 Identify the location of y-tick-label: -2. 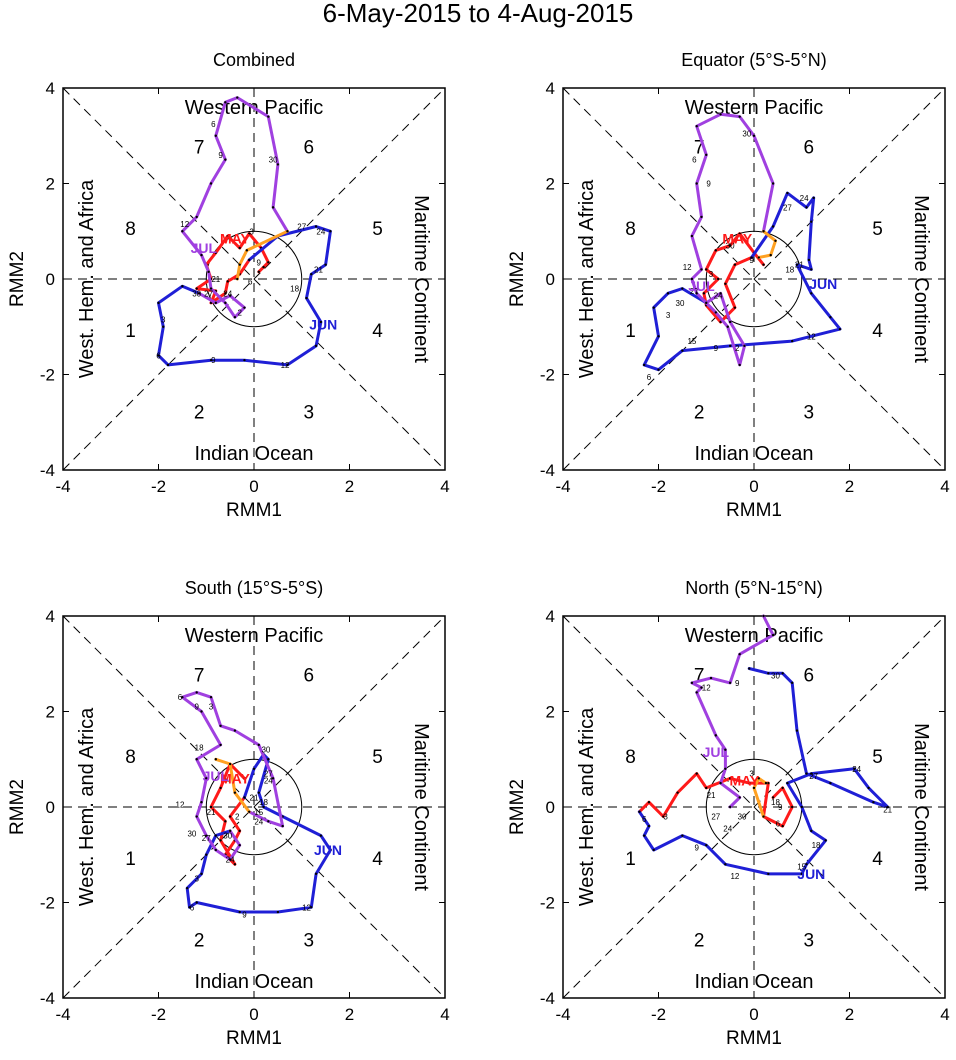
(547, 375).